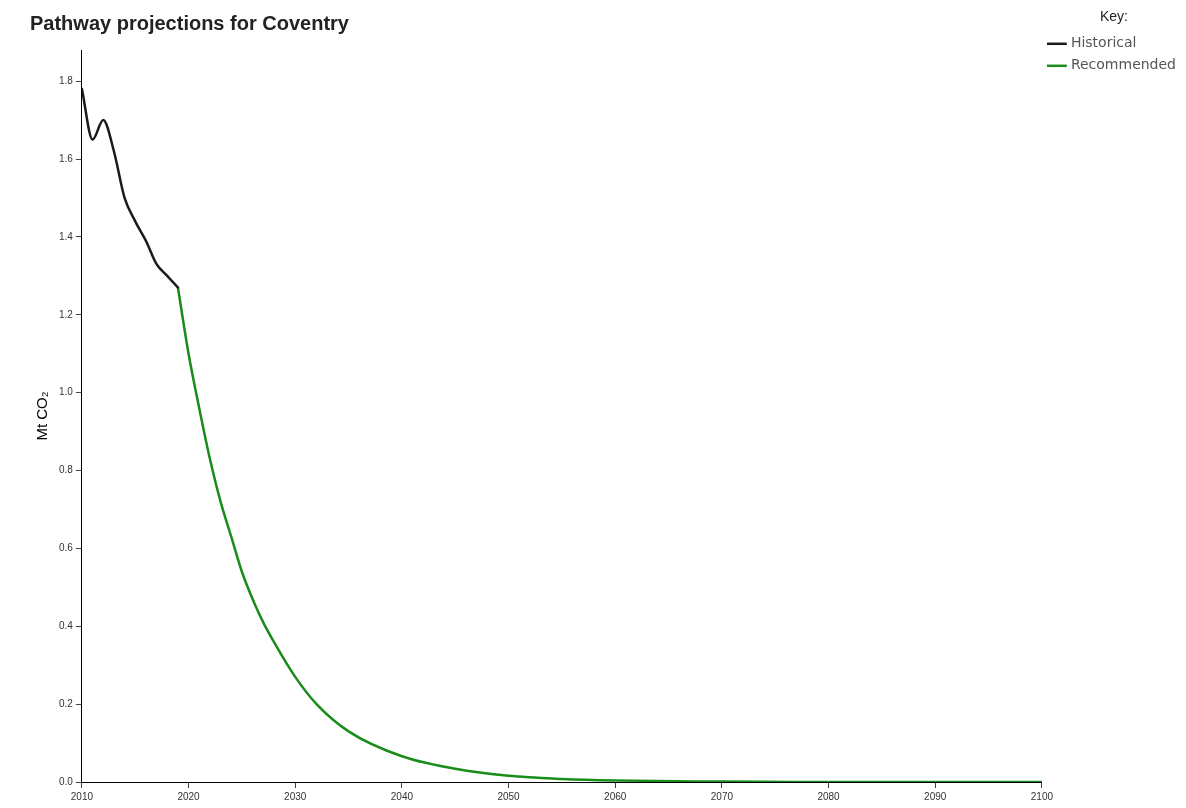 The width and height of the screenshot is (1186, 808). Describe the element at coordinates (130, 188) in the screenshot. I see `line-series` at that location.